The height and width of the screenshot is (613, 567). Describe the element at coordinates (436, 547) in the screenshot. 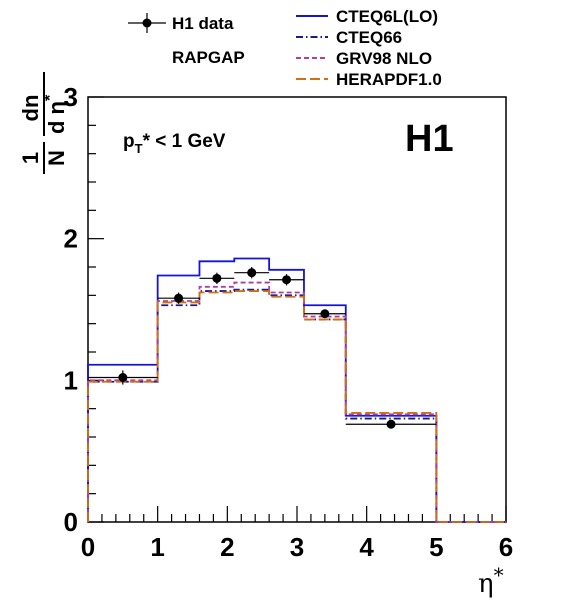

I see `x-tick-label: 5` at that location.